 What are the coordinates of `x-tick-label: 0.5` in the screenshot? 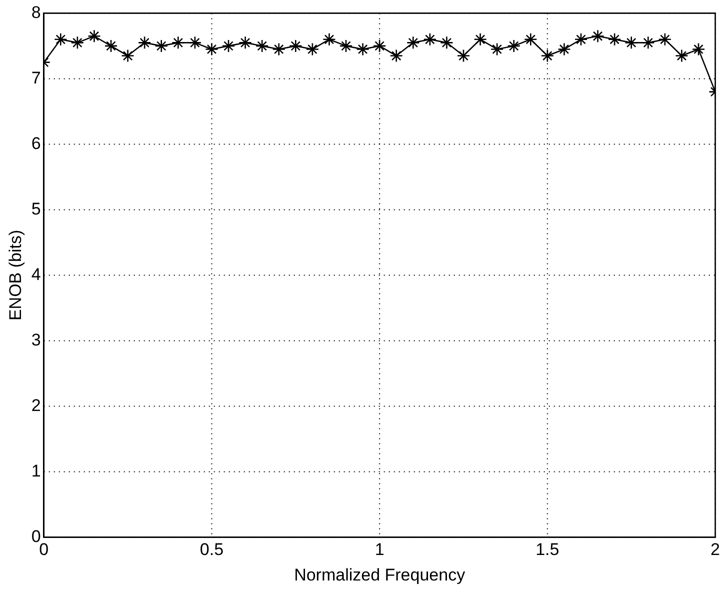 It's located at (212, 550).